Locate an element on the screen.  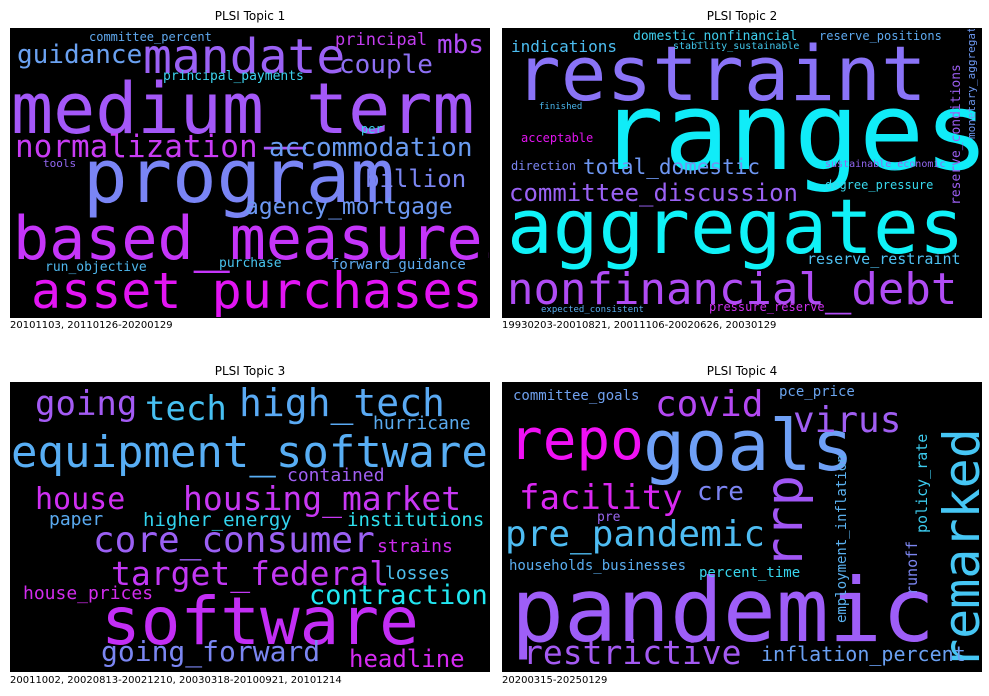
word-mandate: mandate is located at coordinates (244, 57).